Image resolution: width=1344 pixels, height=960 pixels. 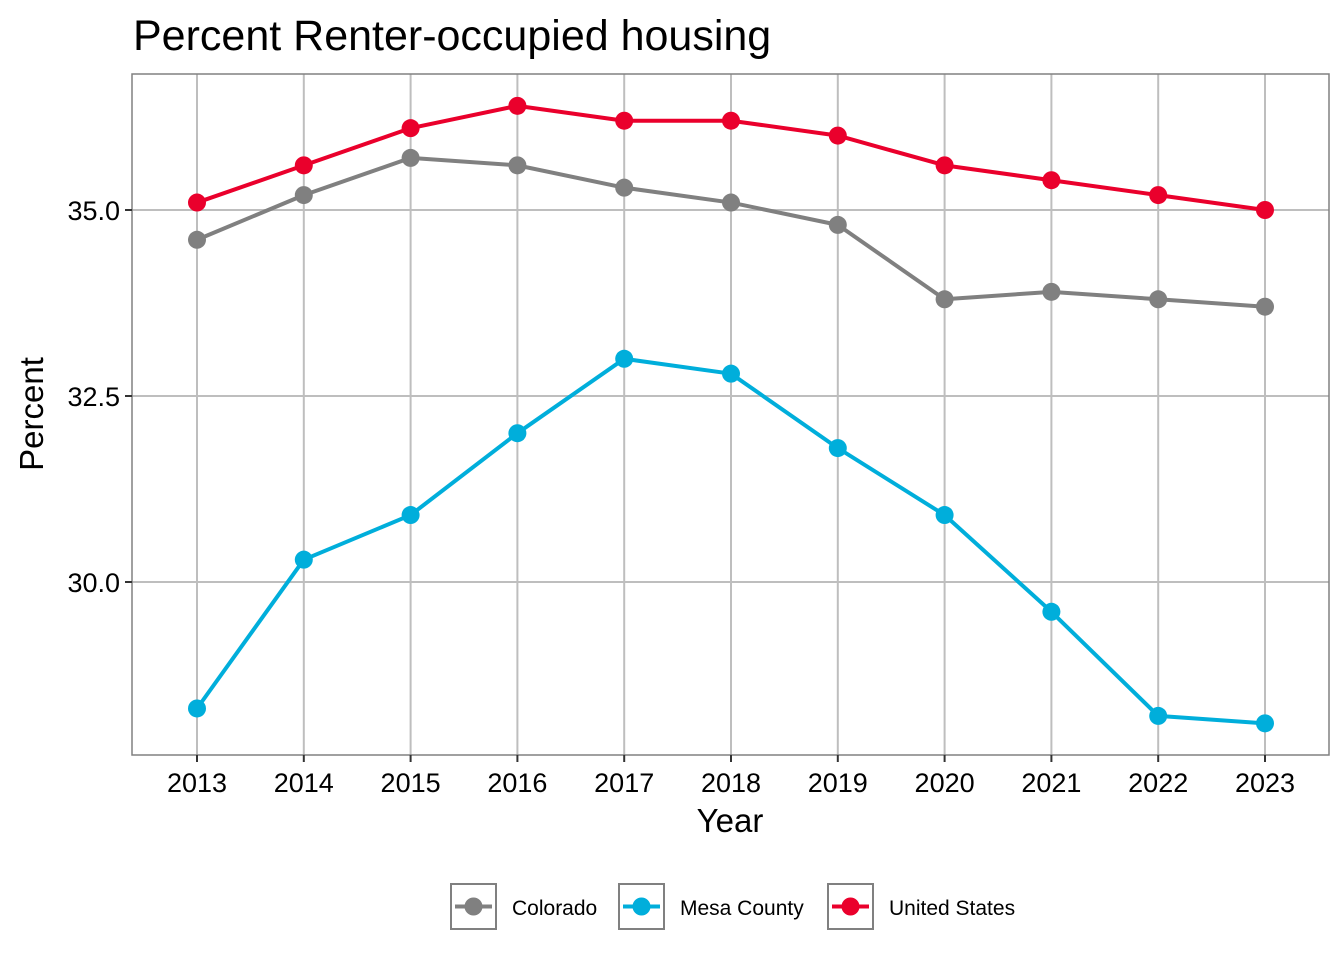 What do you see at coordinates (624, 783) in the screenshot?
I see `x-tick-label: 2017` at bounding box center [624, 783].